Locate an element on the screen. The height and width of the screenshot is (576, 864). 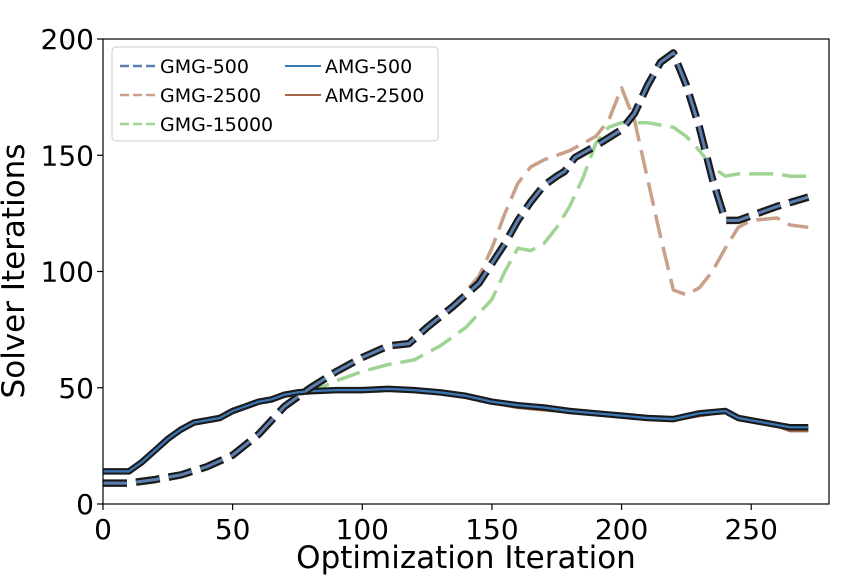
legend-label: AMG-500 is located at coordinates (368, 67).